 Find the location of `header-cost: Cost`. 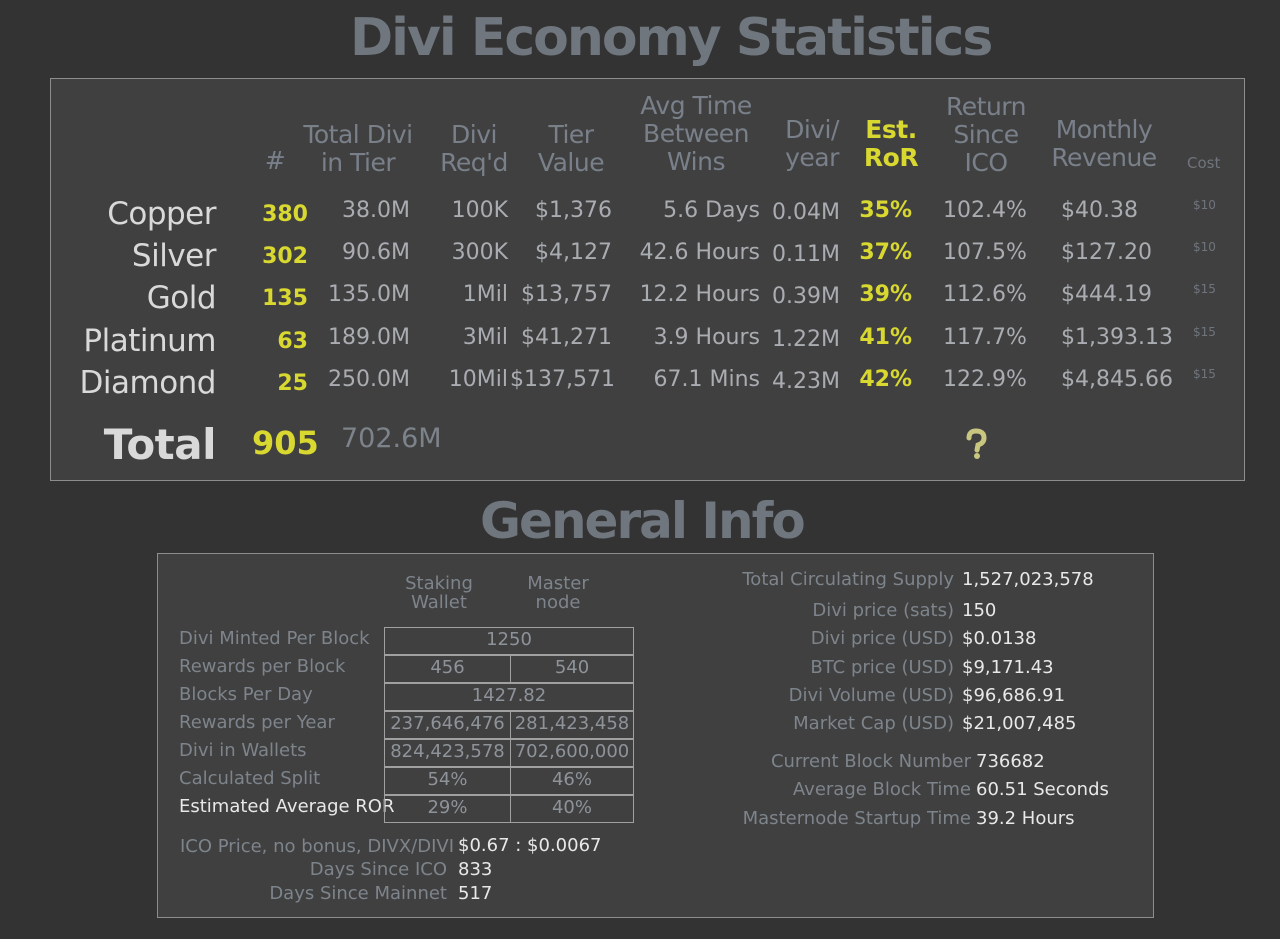

header-cost: Cost is located at coordinates (1204, 163).